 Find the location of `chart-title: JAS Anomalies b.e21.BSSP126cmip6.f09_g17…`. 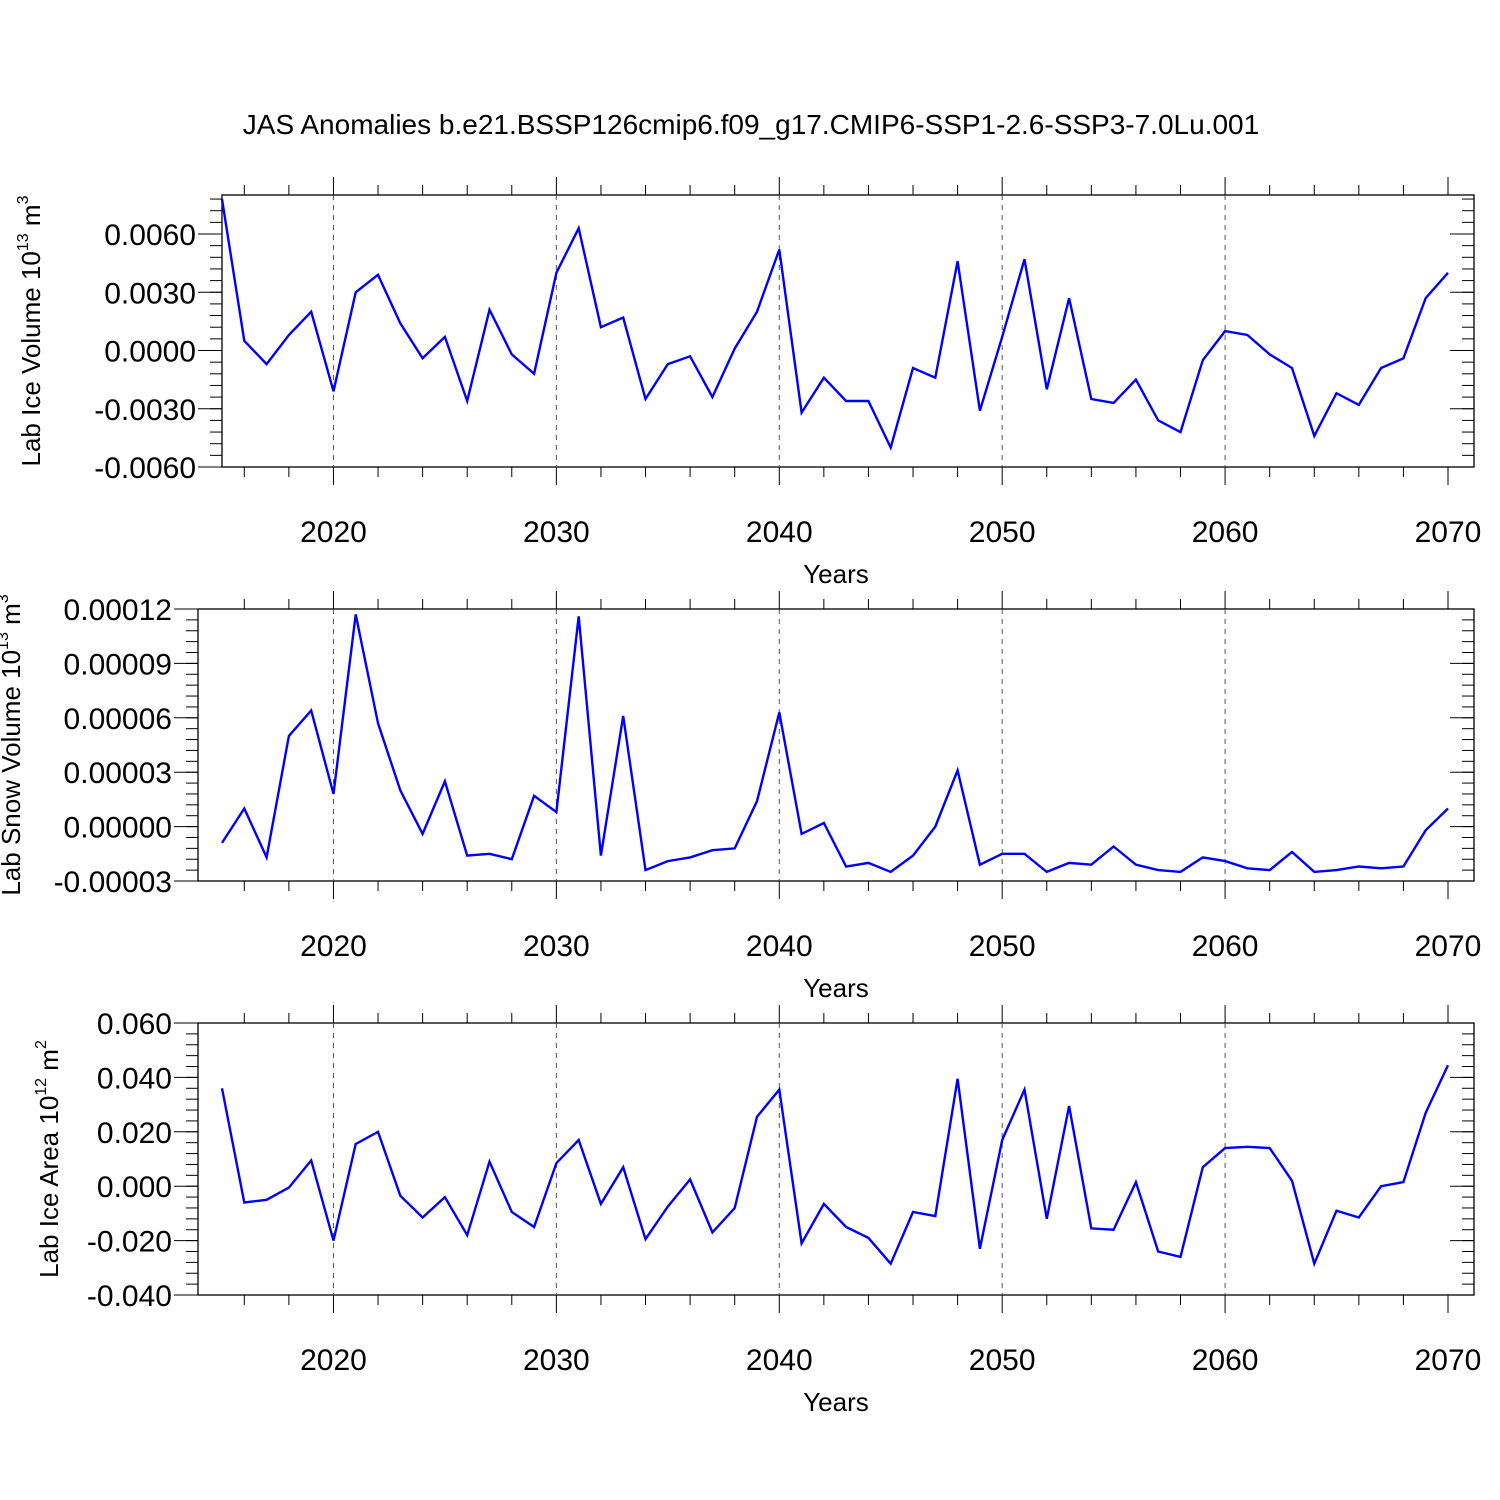

chart-title: JAS Anomalies b.e21.BSSP126cmip6.f09_g17… is located at coordinates (751, 124).